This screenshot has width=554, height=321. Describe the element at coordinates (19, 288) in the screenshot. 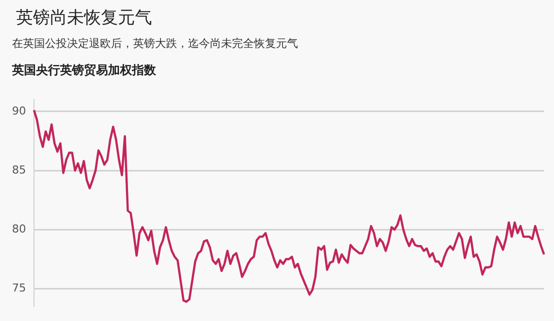

I see `y-tick-label: 75` at that location.